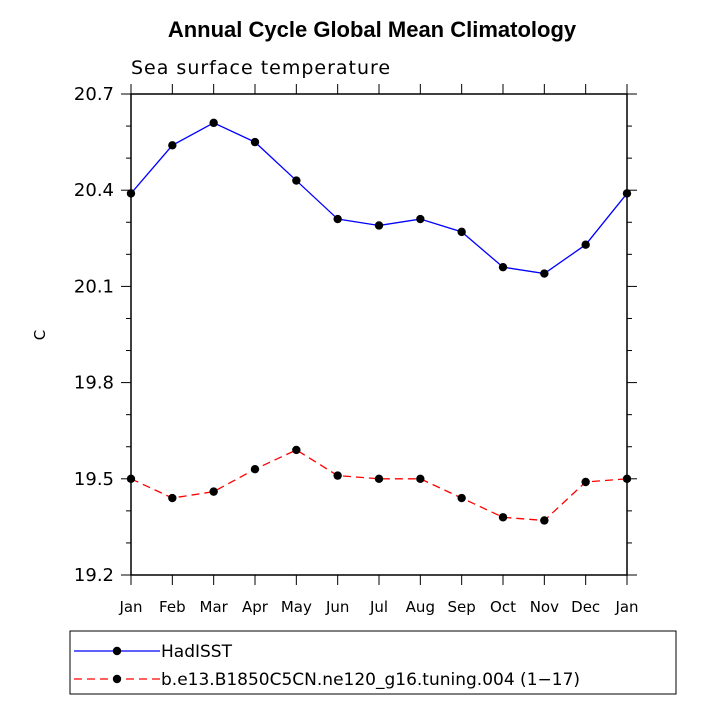 This screenshot has height=715, width=715. I want to click on y-tick-label: 20.7, so click(94, 94).